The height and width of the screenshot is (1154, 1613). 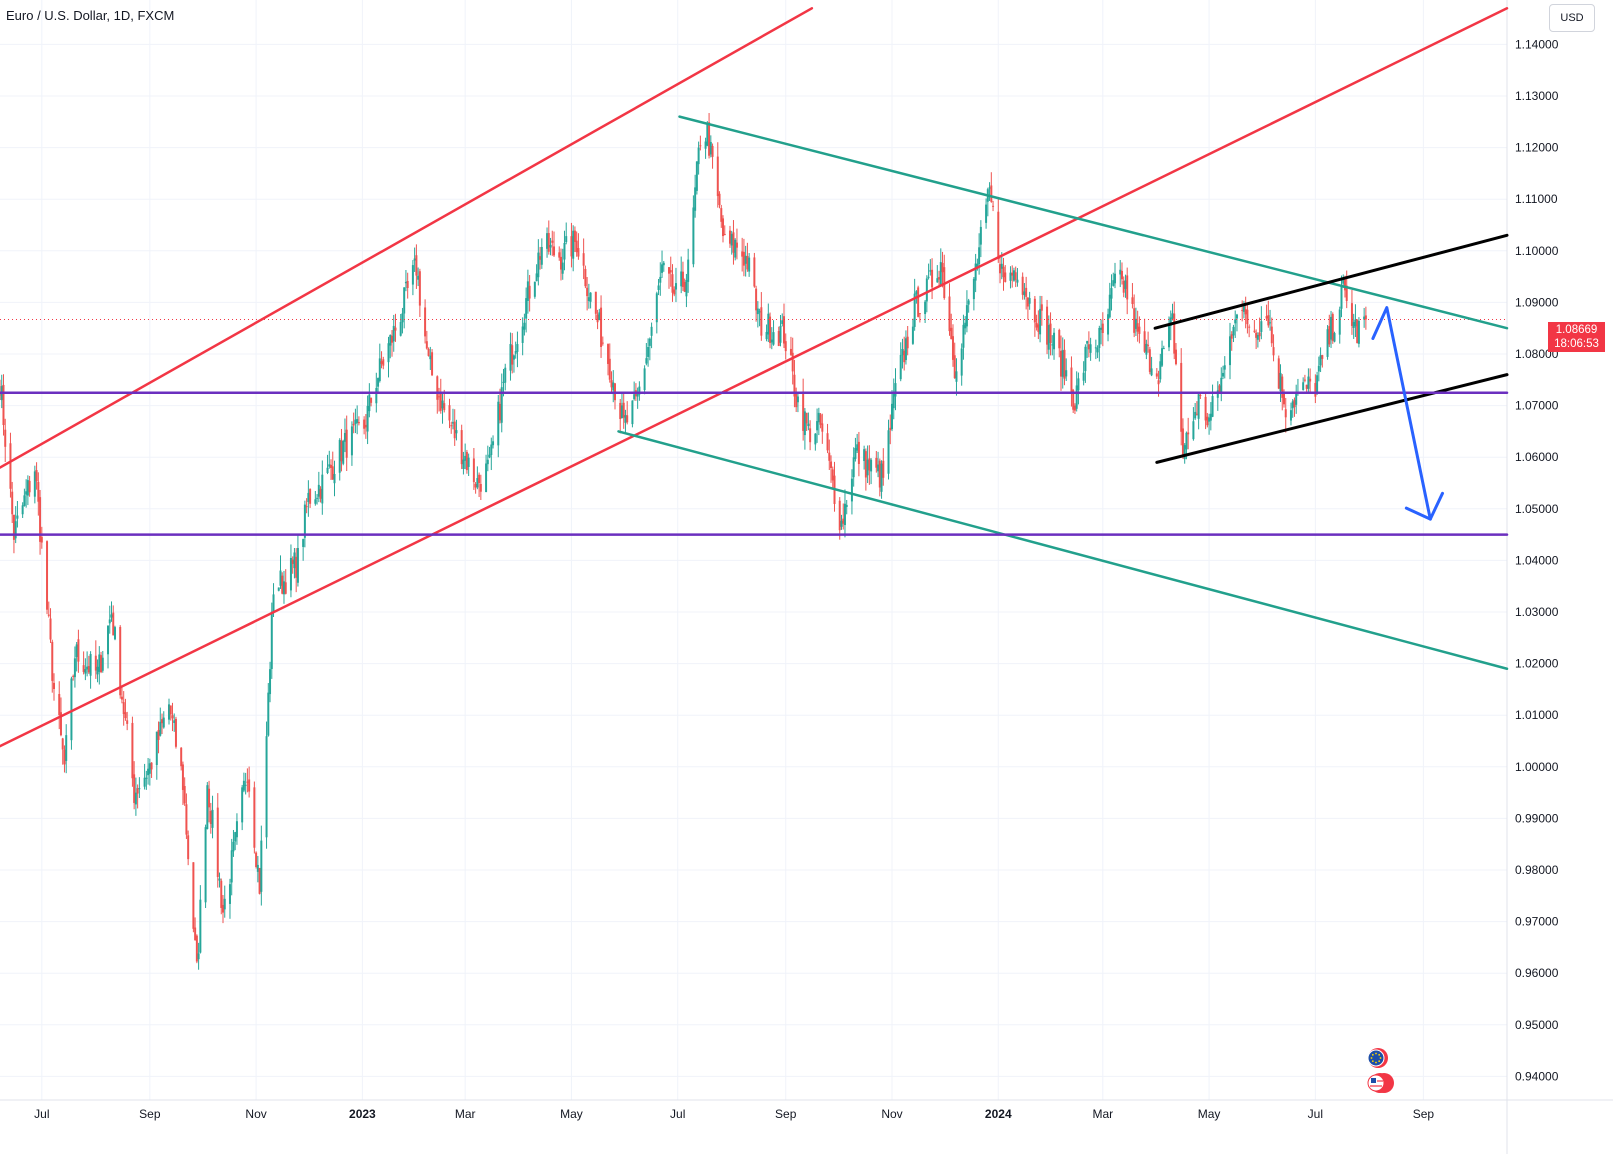 I want to click on currency-button: USD, so click(x=1572, y=18).